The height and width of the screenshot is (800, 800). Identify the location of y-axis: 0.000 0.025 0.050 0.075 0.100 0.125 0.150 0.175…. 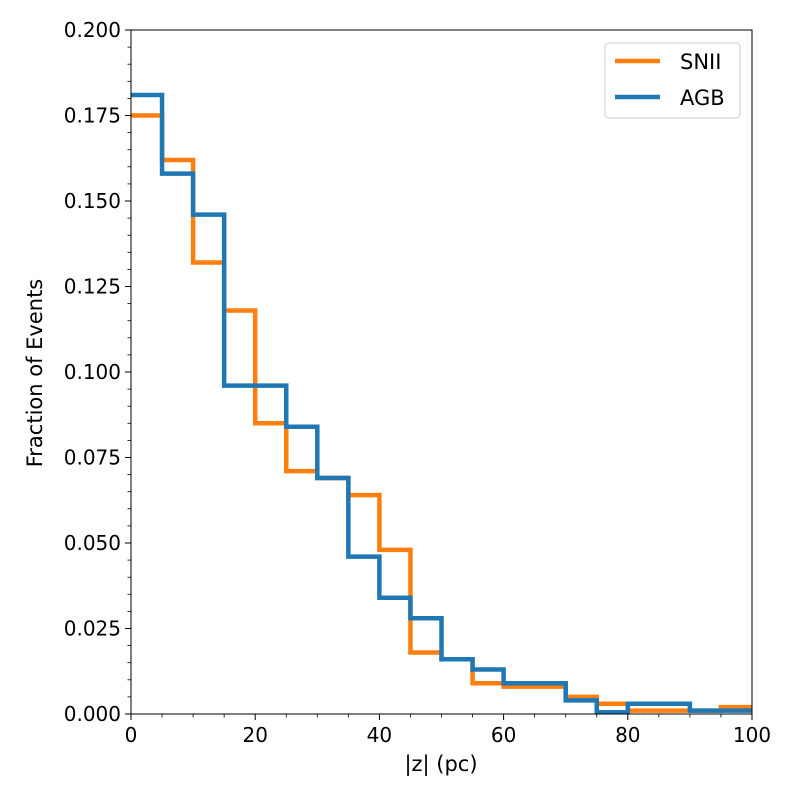
(97, 372).